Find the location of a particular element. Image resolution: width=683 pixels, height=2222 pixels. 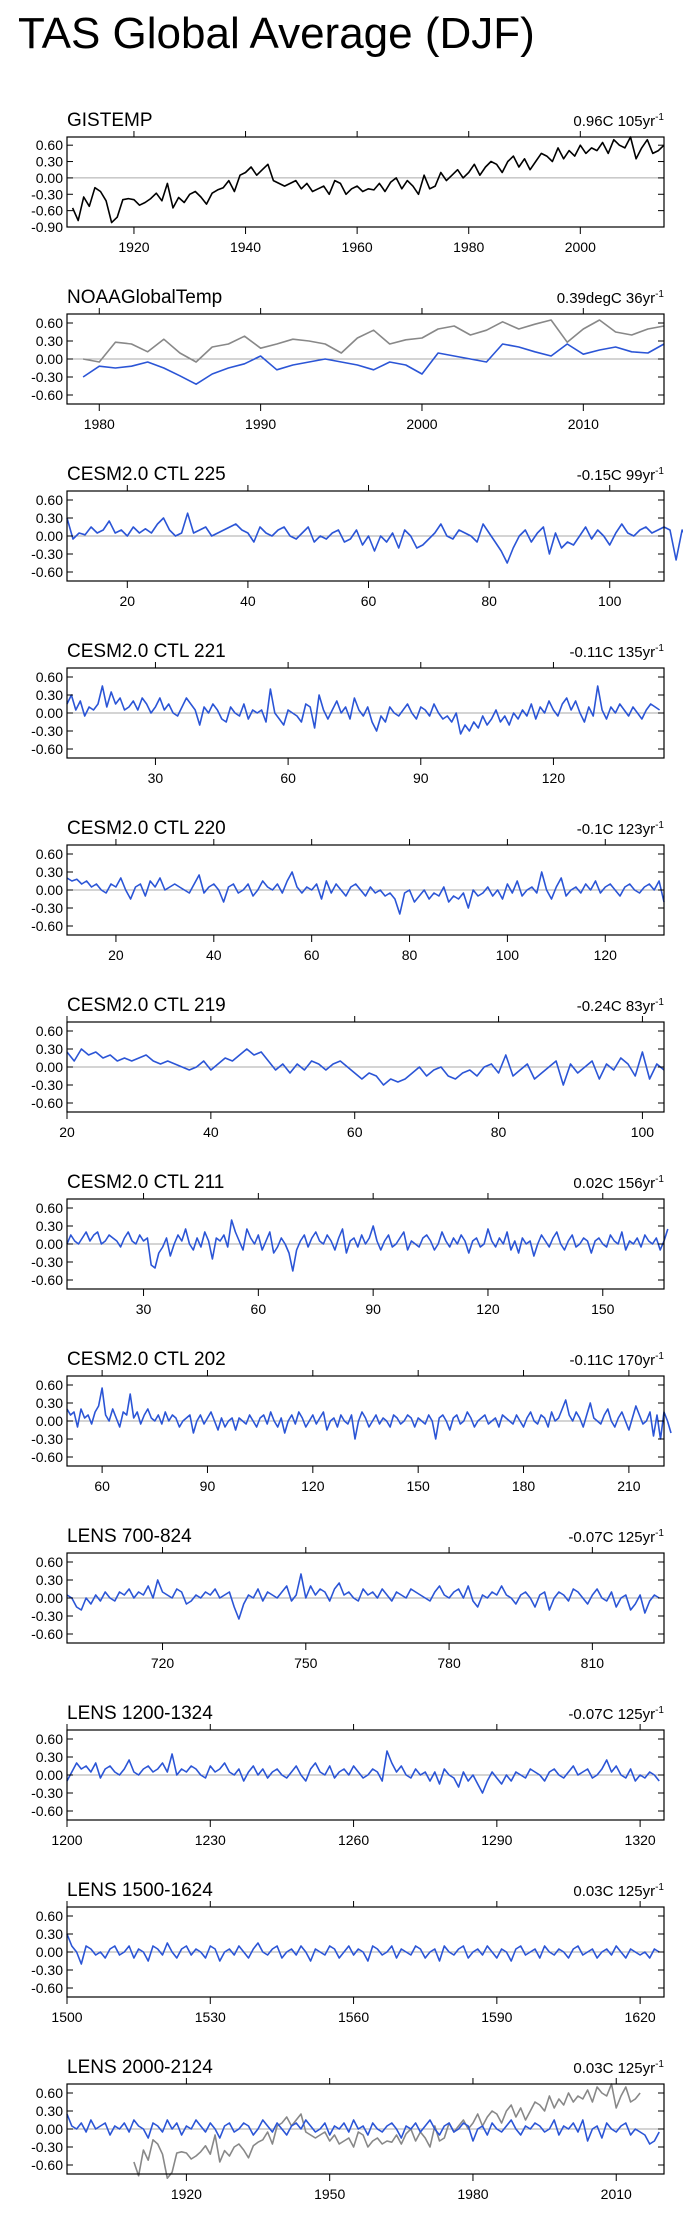

x-tick-label: 180 is located at coordinates (524, 1486).